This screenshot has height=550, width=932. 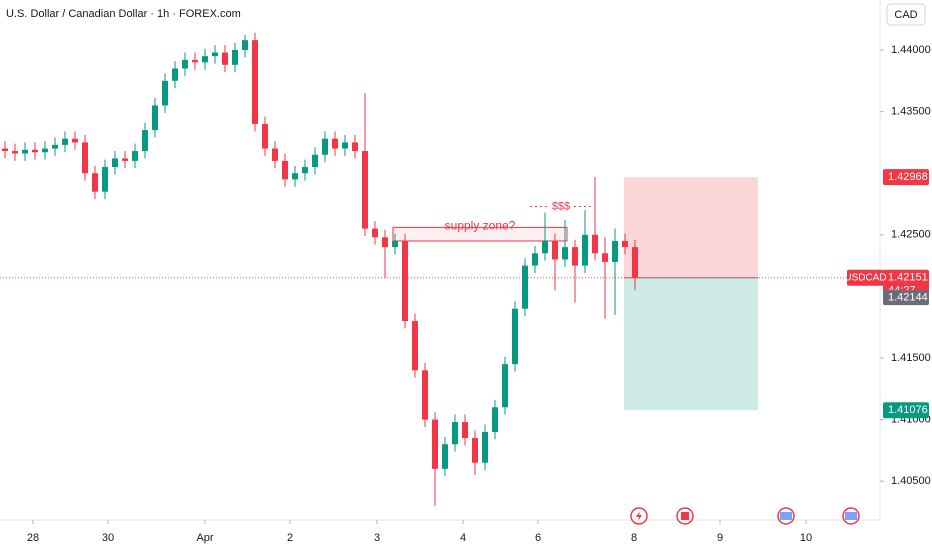 I want to click on event-icons, so click(x=745, y=516).